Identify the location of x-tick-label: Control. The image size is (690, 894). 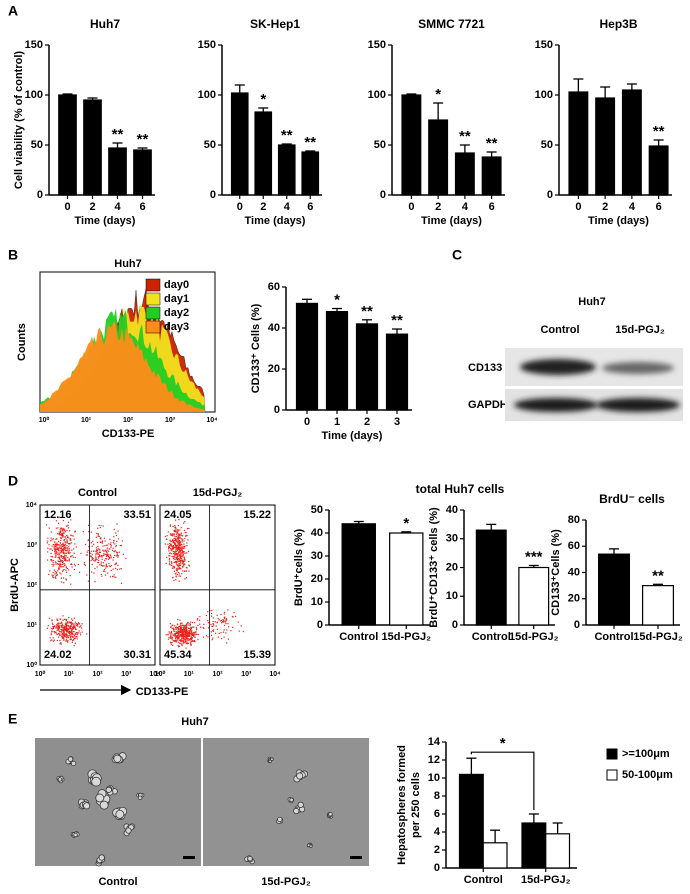
(491, 637).